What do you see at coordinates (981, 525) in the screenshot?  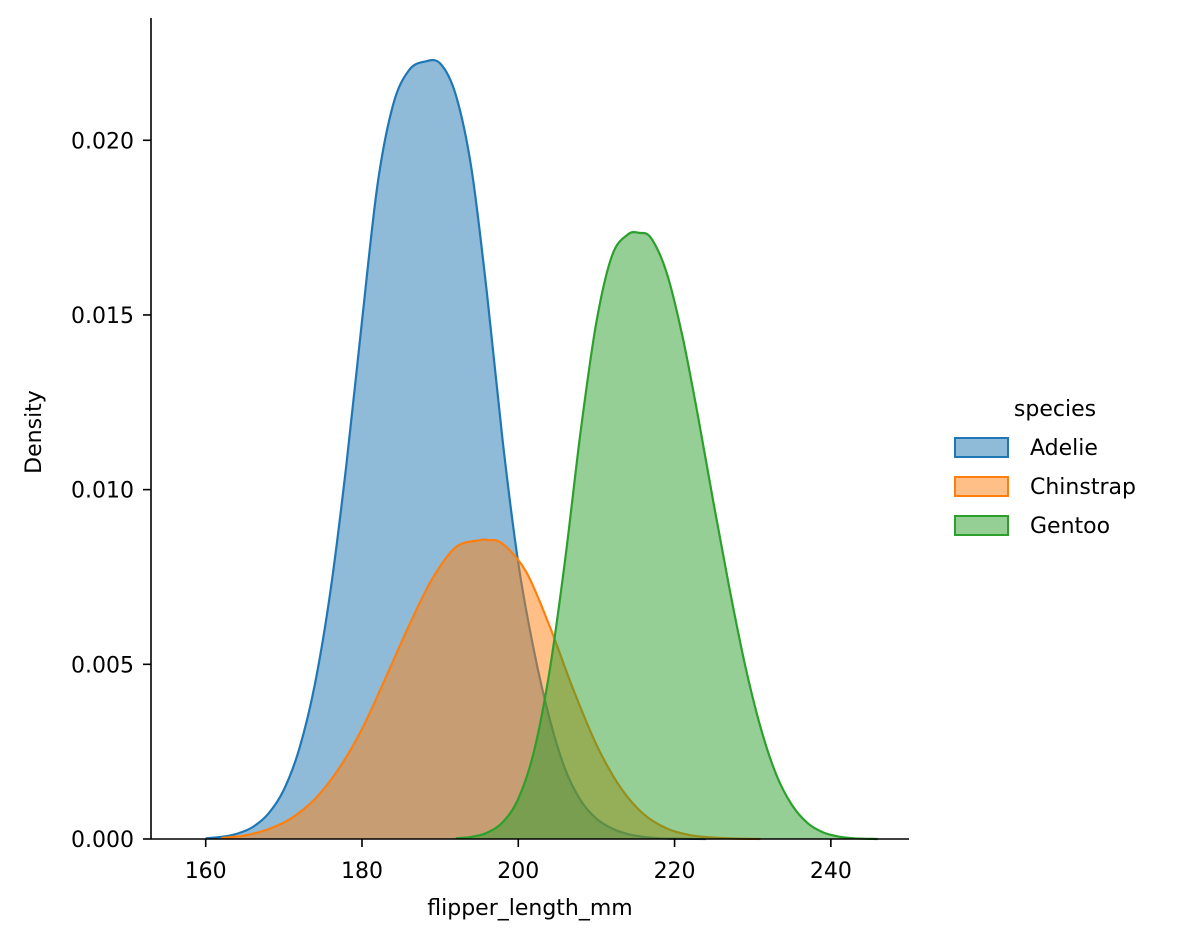 I see `gentoo-legend-swatch` at bounding box center [981, 525].